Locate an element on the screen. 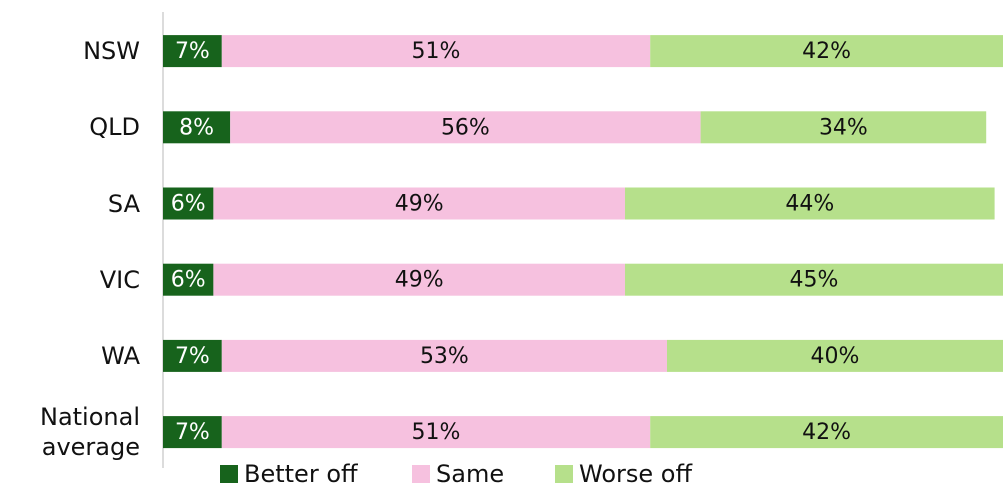 The height and width of the screenshot is (488, 1003). legend-item: Same is located at coordinates (458, 474).